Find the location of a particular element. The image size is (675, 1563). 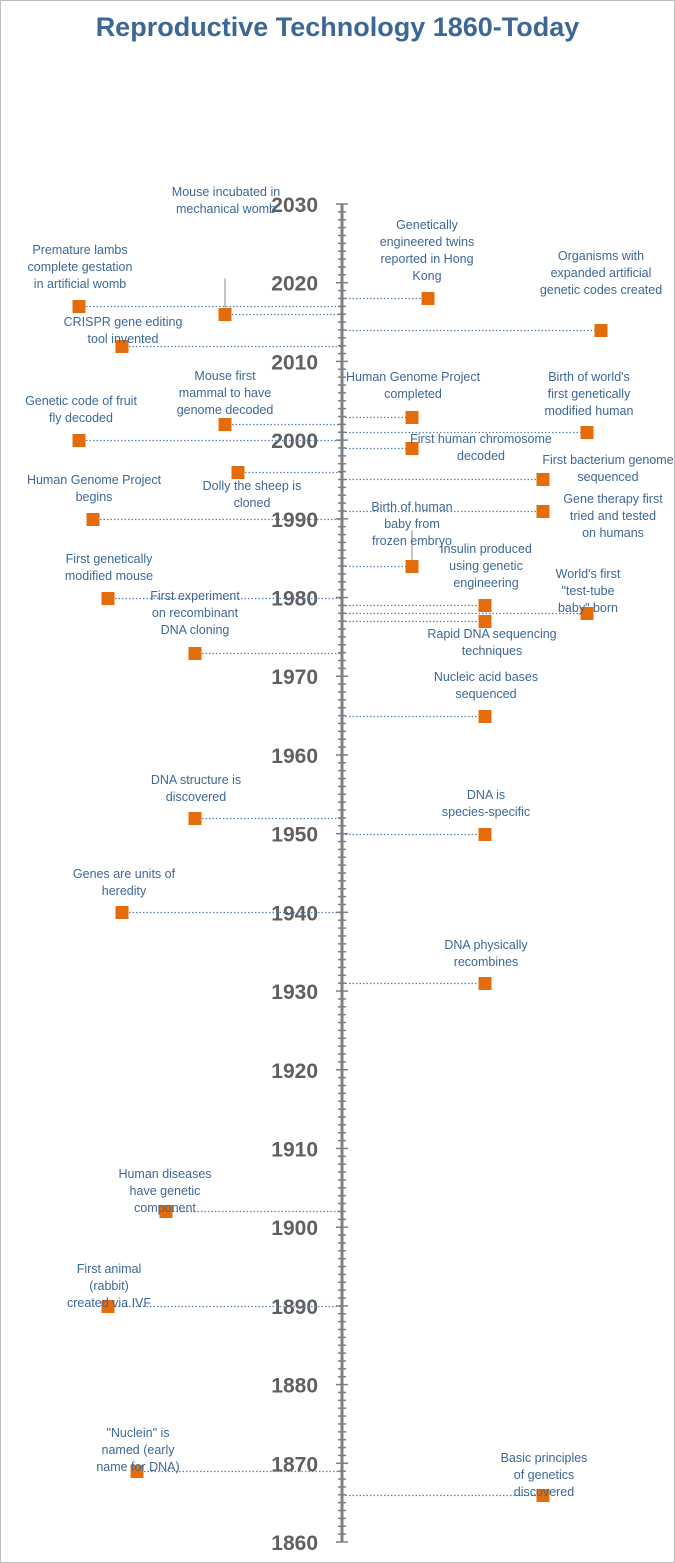

year-tick-label: 1990 is located at coordinates (294, 520).